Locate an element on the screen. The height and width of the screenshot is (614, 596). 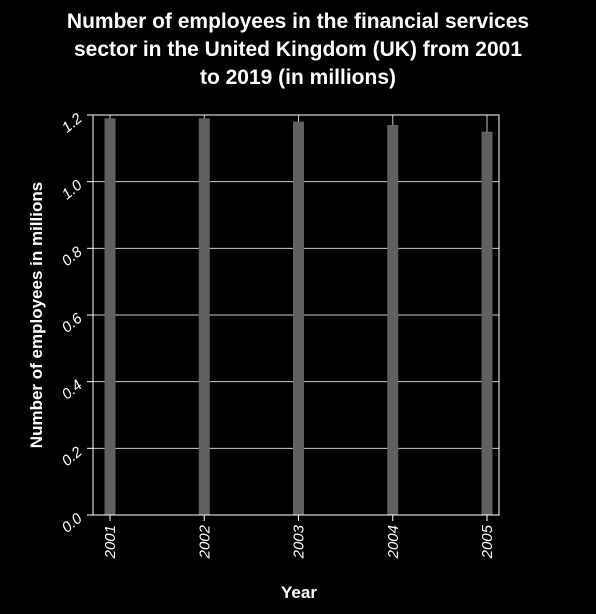
y-tick-label: 1.0 is located at coordinates (72, 189).